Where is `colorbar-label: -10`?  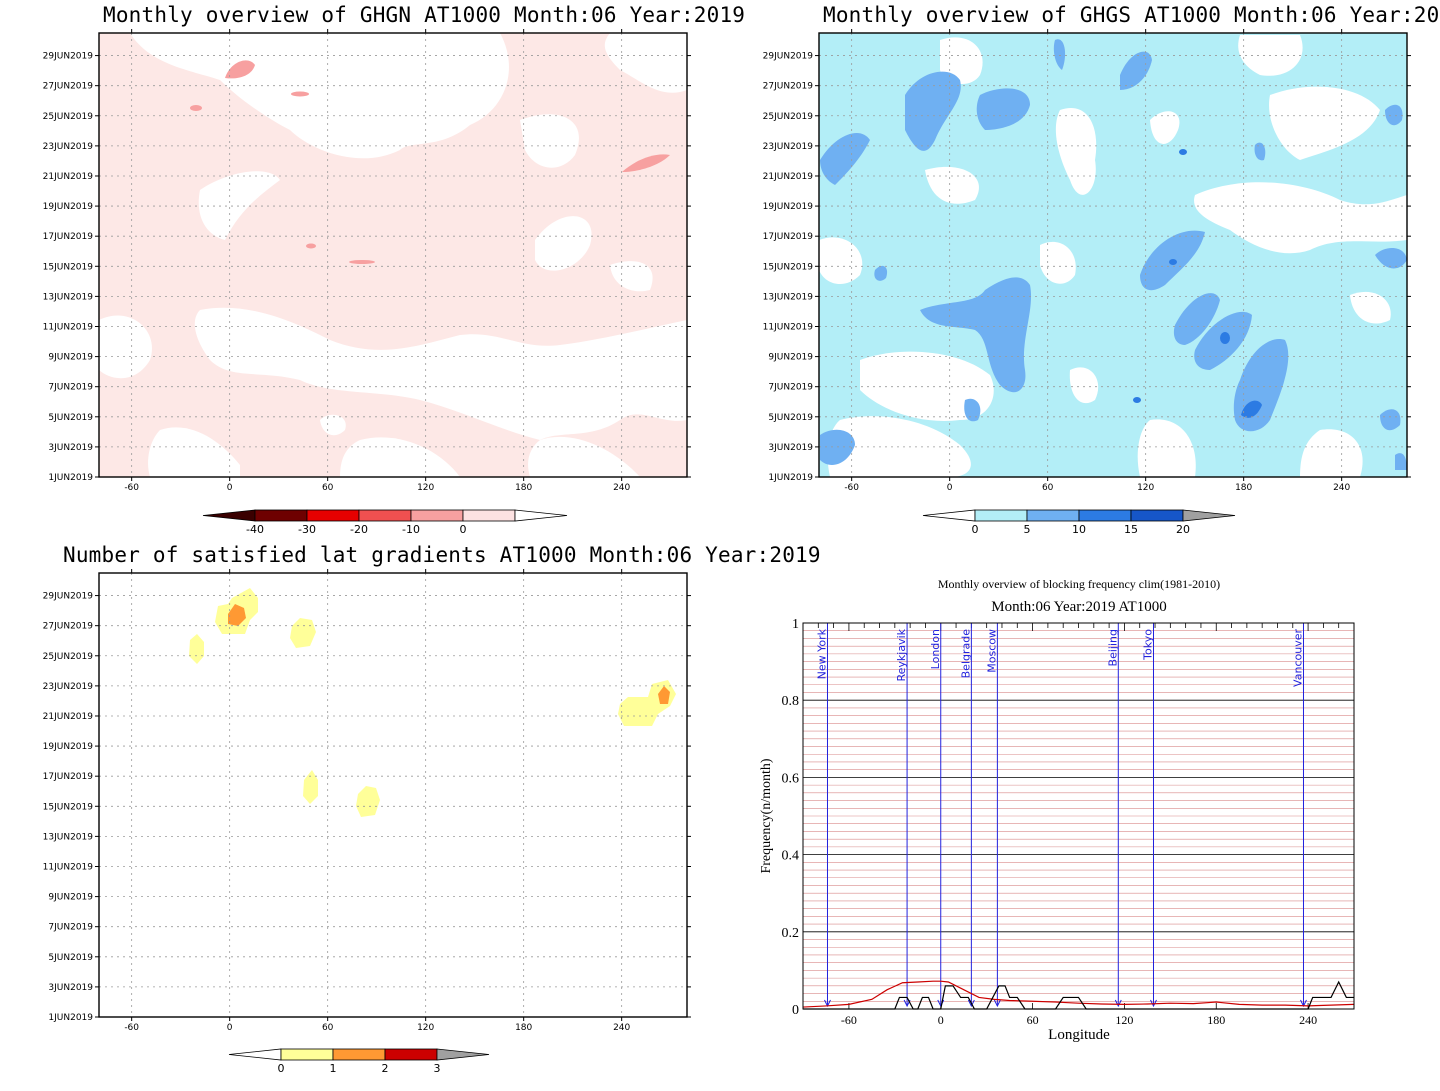 colorbar-label: -10 is located at coordinates (411, 529).